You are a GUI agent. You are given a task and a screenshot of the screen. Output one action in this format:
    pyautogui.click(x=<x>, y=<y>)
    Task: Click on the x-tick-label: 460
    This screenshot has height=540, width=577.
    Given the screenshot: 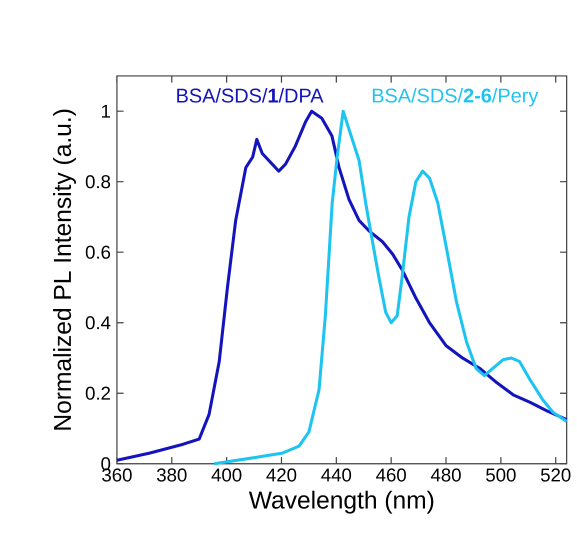 What is the action you would take?
    pyautogui.click(x=391, y=475)
    